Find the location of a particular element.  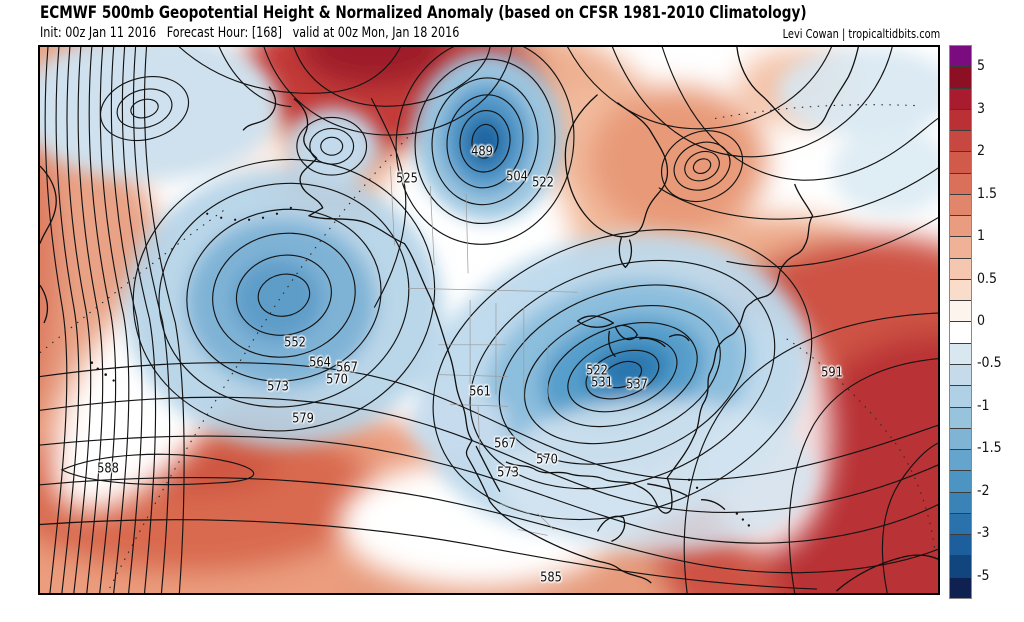

colorbar-tick: -1.5 is located at coordinates (989, 448).